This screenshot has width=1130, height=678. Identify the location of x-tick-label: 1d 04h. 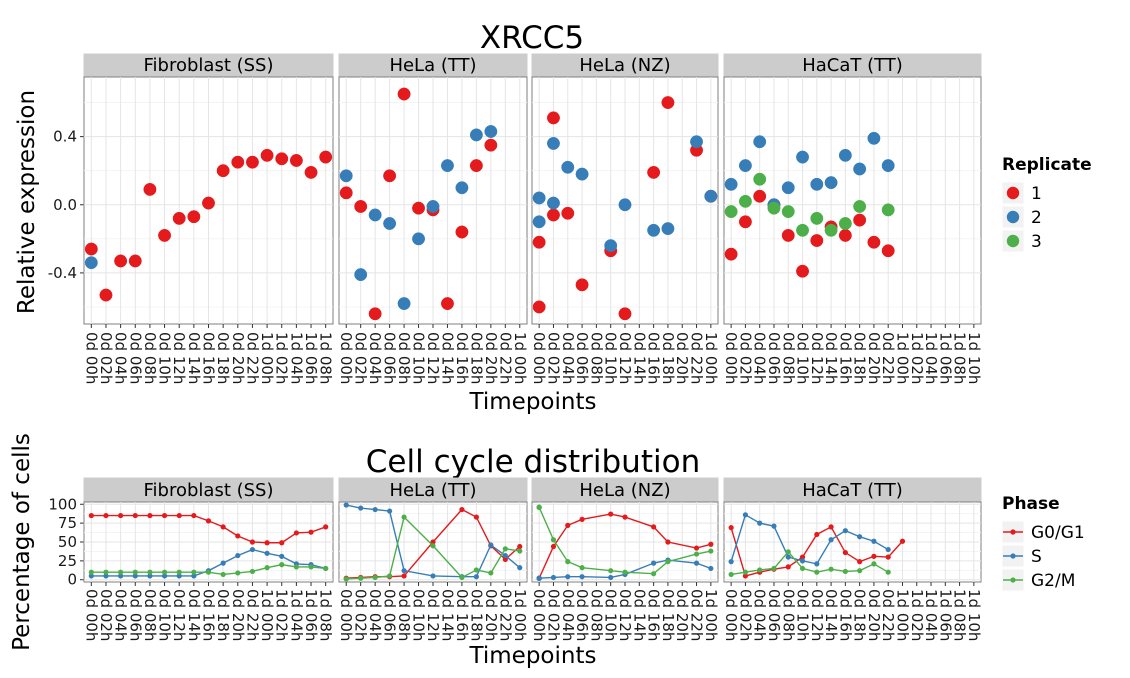
(296, 615).